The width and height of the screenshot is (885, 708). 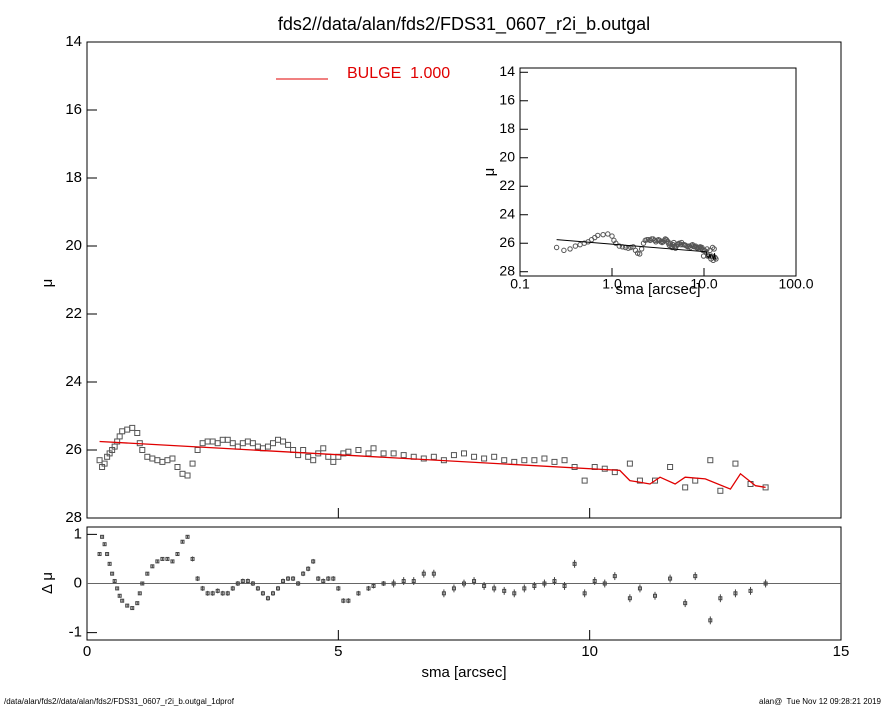 I want to click on y-tick-label: -1, so click(x=75, y=632).